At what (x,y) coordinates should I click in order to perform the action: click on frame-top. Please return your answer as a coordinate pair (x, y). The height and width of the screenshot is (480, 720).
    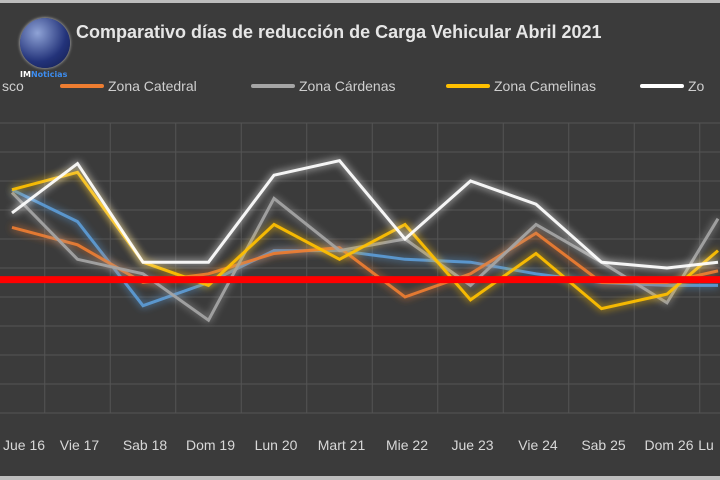
    Looking at the image, I should click on (360, 1).